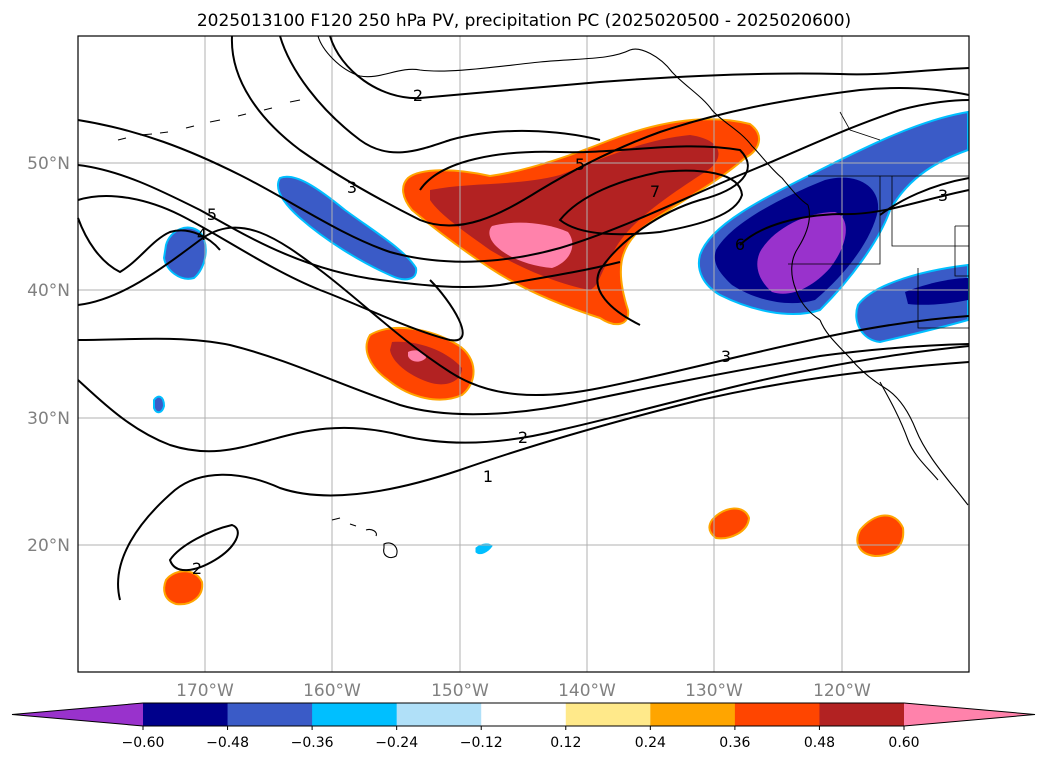 This screenshot has height=765, width=1047. I want to click on colorbar-tick-label: 0.48, so click(819, 743).